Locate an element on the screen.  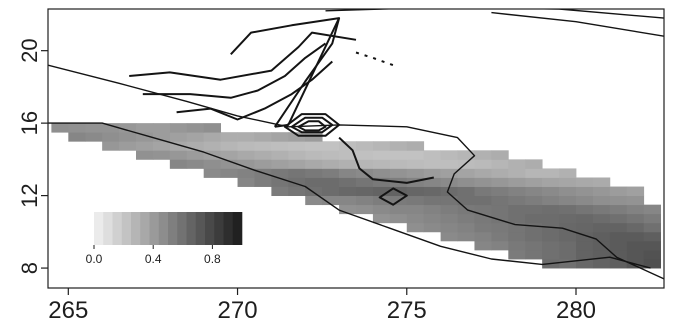
contour-contour-inner-west is located at coordinates (243, 56).